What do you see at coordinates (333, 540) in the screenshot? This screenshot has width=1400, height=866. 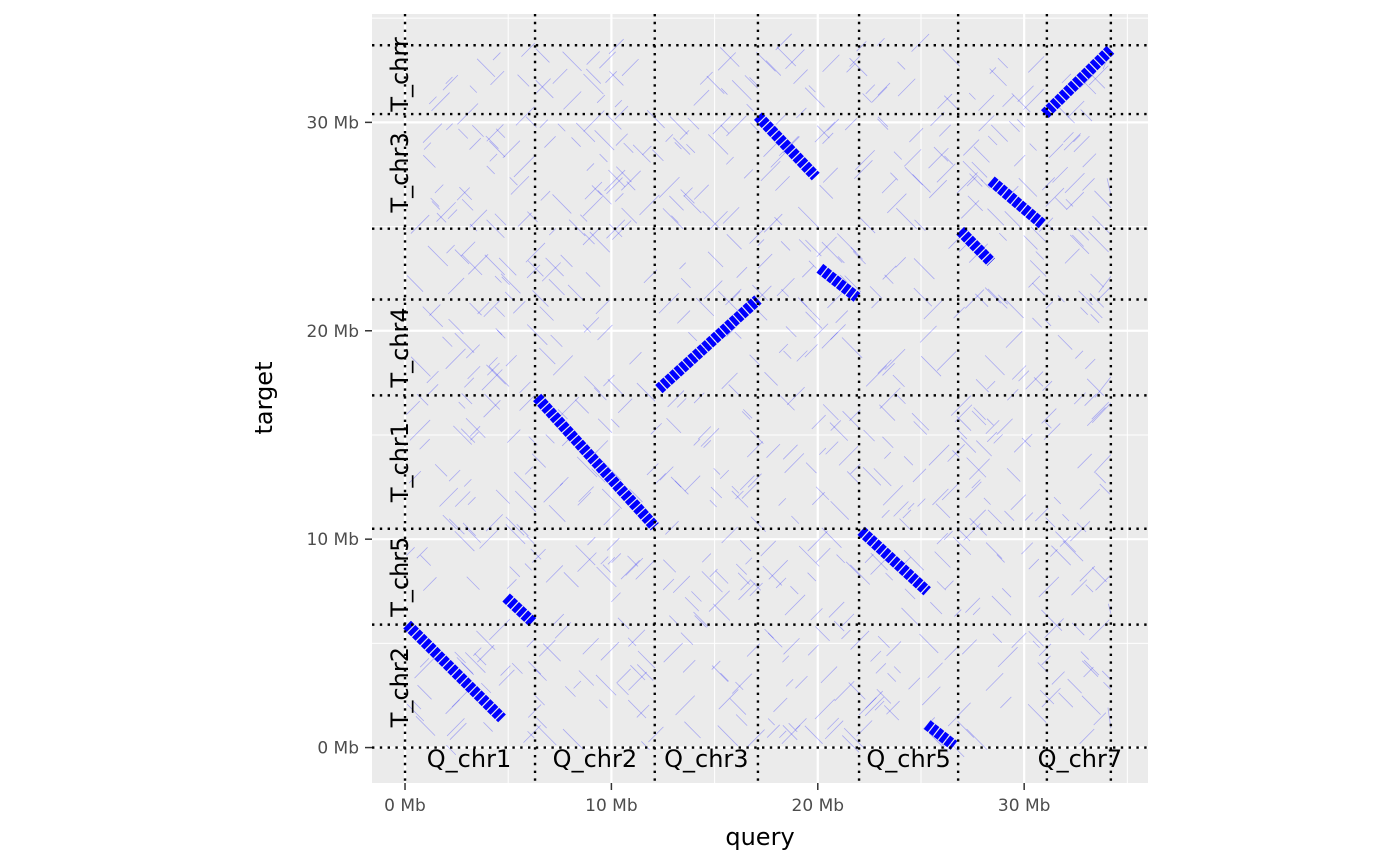 I see `y-tick-label: 10 Mb` at bounding box center [333, 540].